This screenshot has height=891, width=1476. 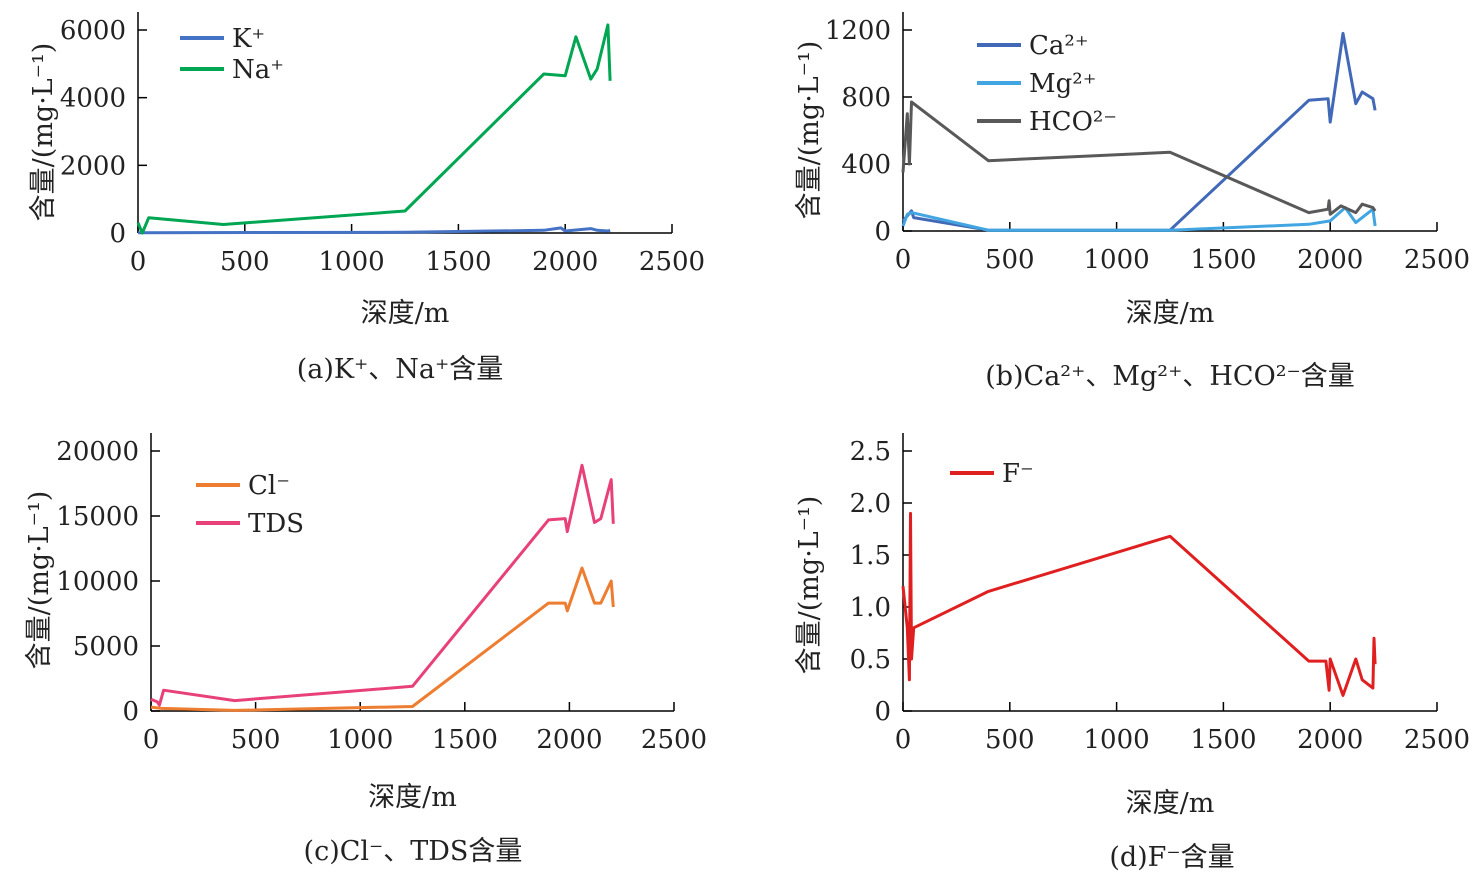 What do you see at coordinates (258, 70) in the screenshot?
I see `legend-label: Na⁺` at bounding box center [258, 70].